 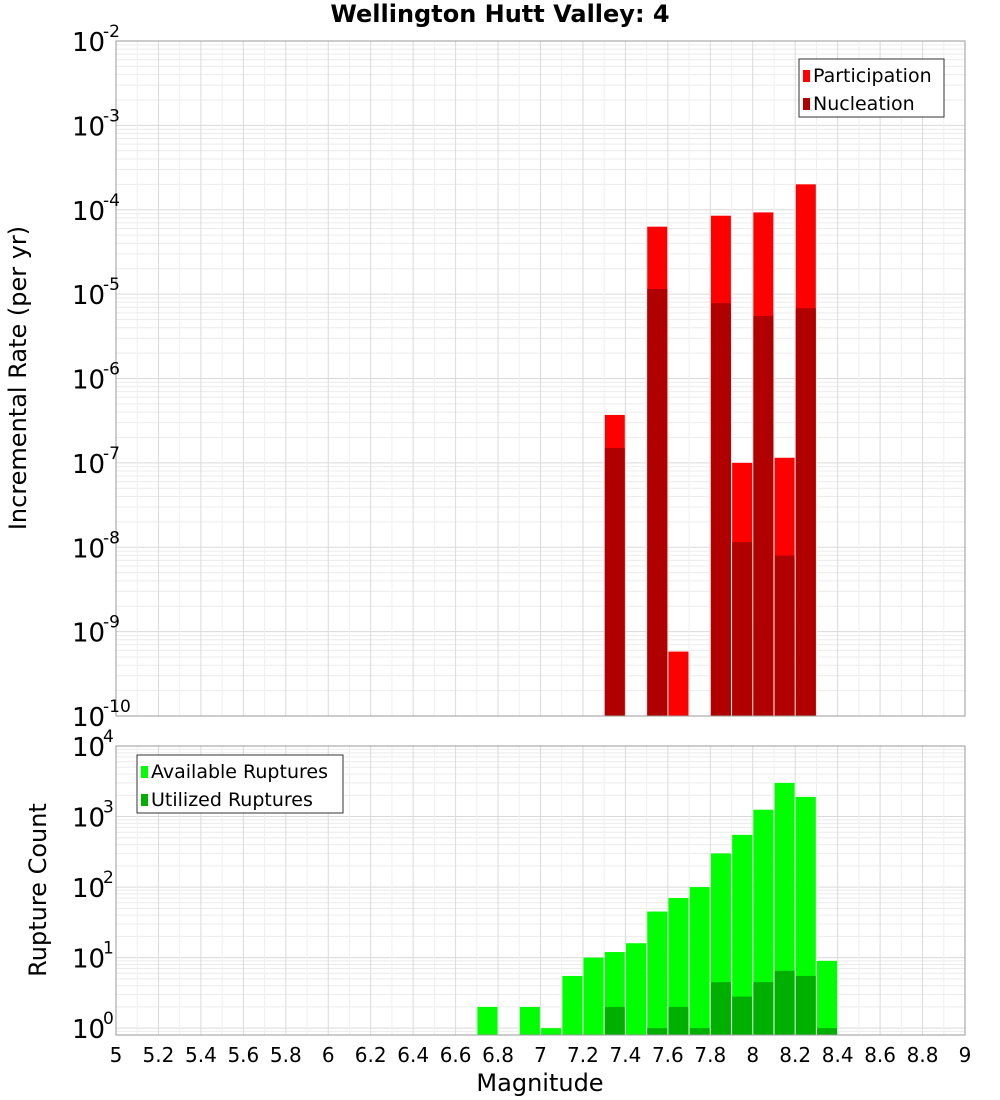 I want to click on bottom-y-tick-label: 10², so click(x=93, y=886).